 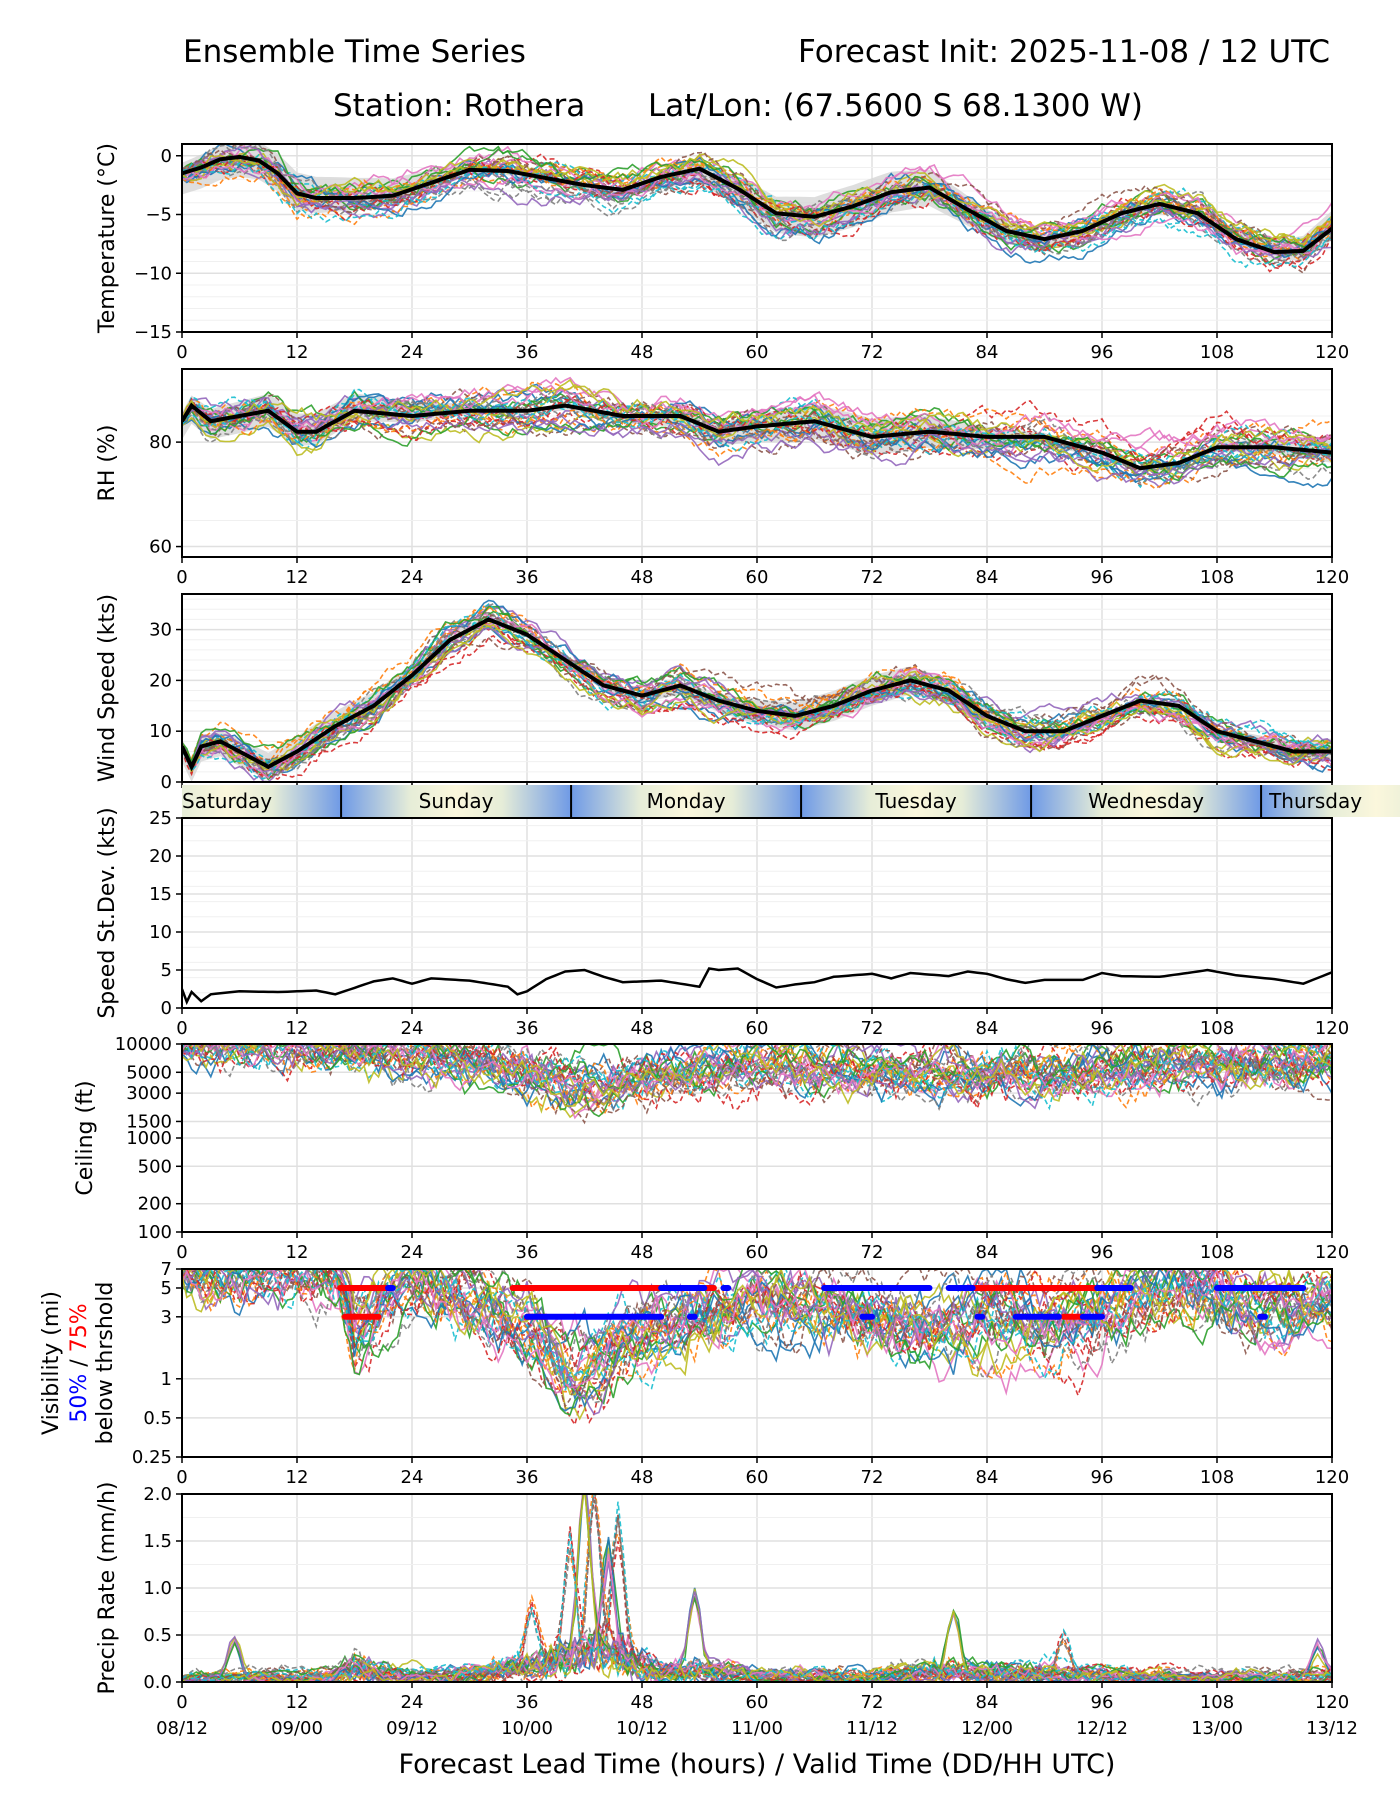 I want to click on speed_stdev-ytick-label: 0, so click(x=166, y=1008).